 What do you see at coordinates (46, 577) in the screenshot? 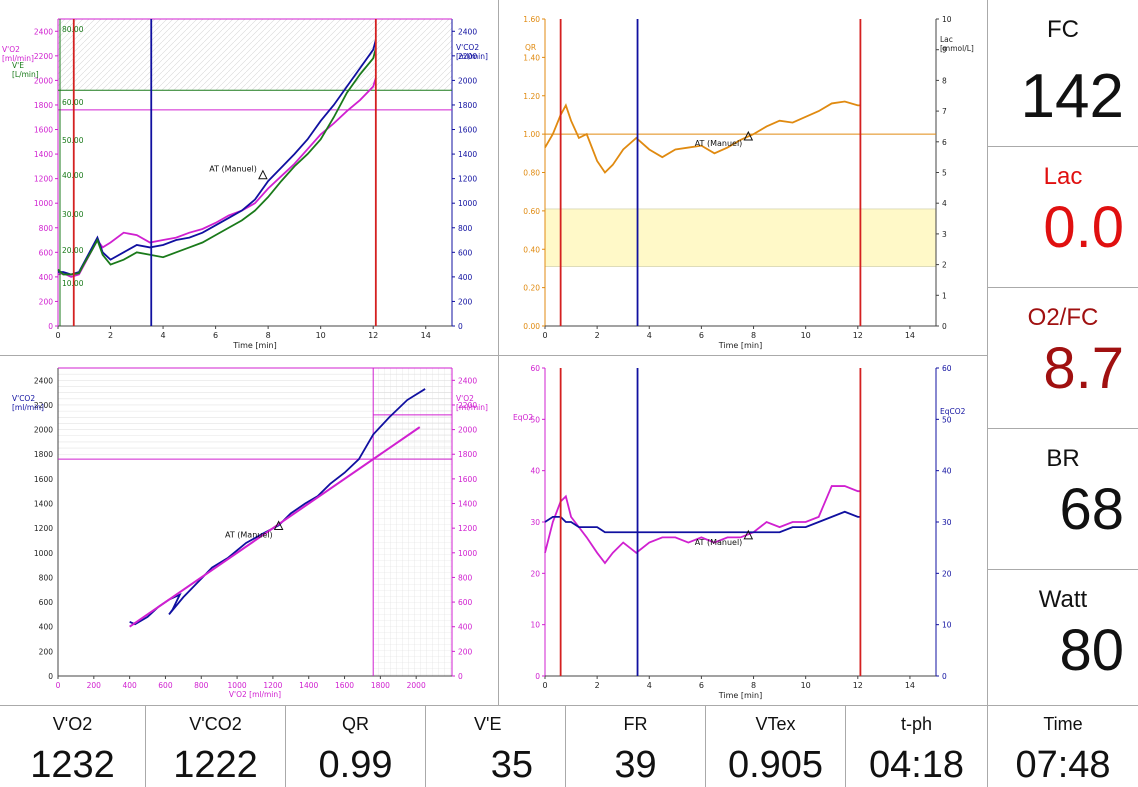
I see `y-tick-label: 800` at bounding box center [46, 577].